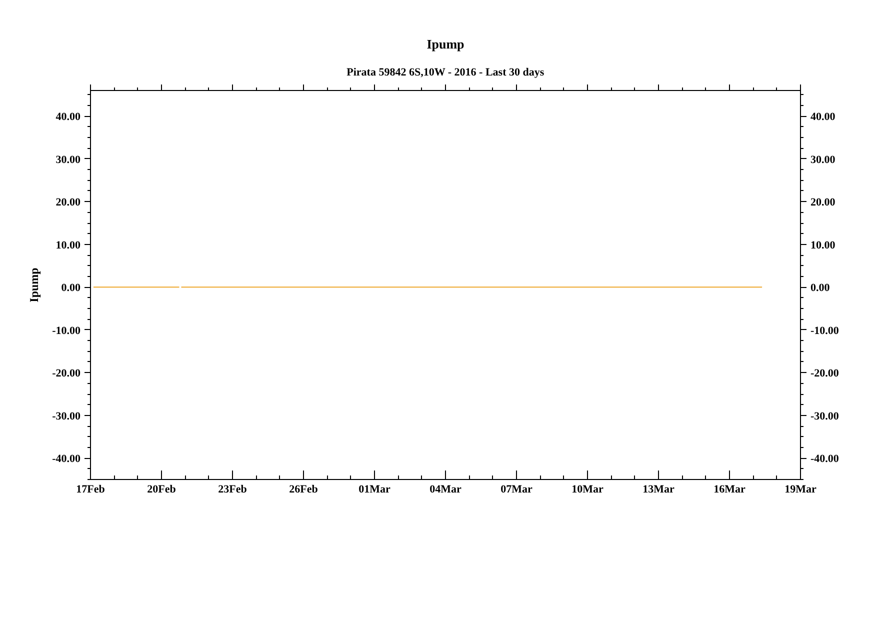 The height and width of the screenshot is (630, 891). What do you see at coordinates (68, 117) in the screenshot?
I see `y-tick-label: 40.00` at bounding box center [68, 117].